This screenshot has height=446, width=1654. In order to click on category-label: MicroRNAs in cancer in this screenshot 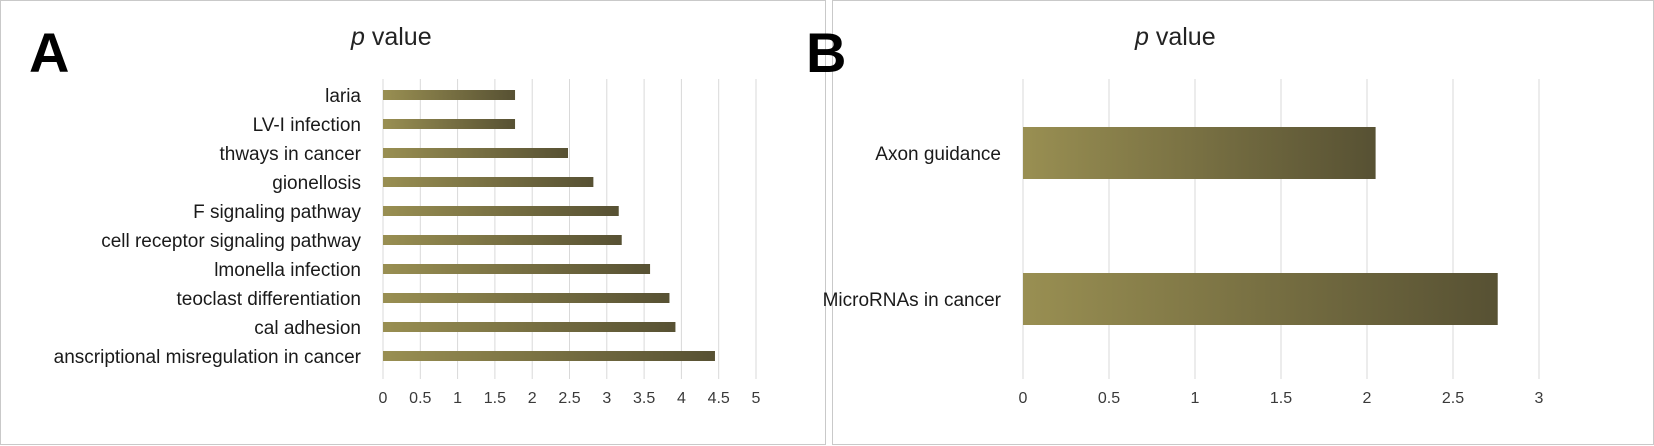, I will do `click(912, 300)`.